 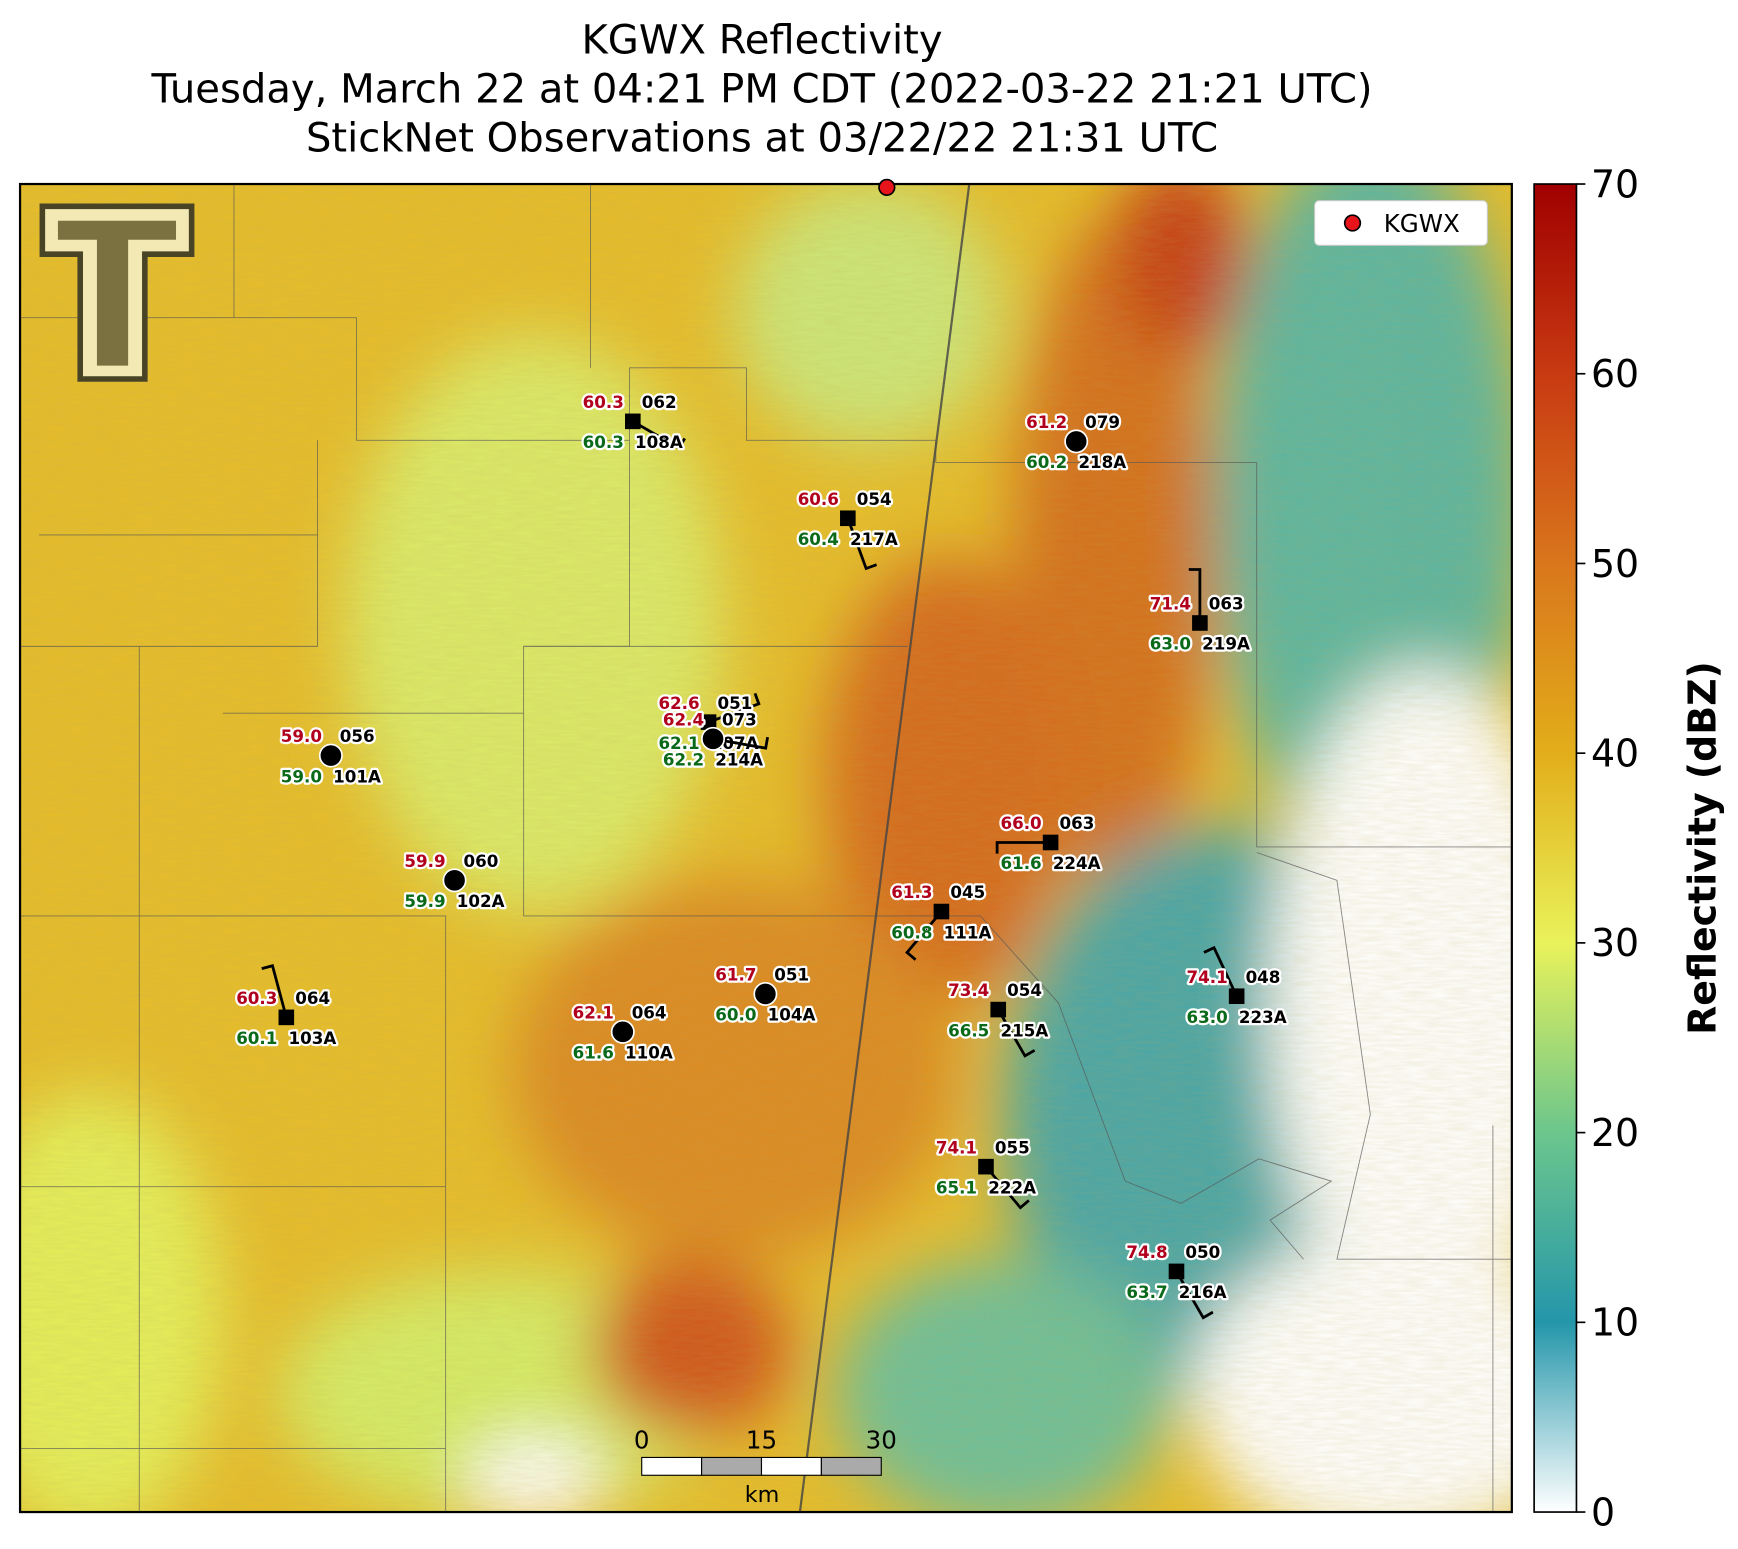 I want to click on legend-label: KGWX, so click(x=1422, y=223).